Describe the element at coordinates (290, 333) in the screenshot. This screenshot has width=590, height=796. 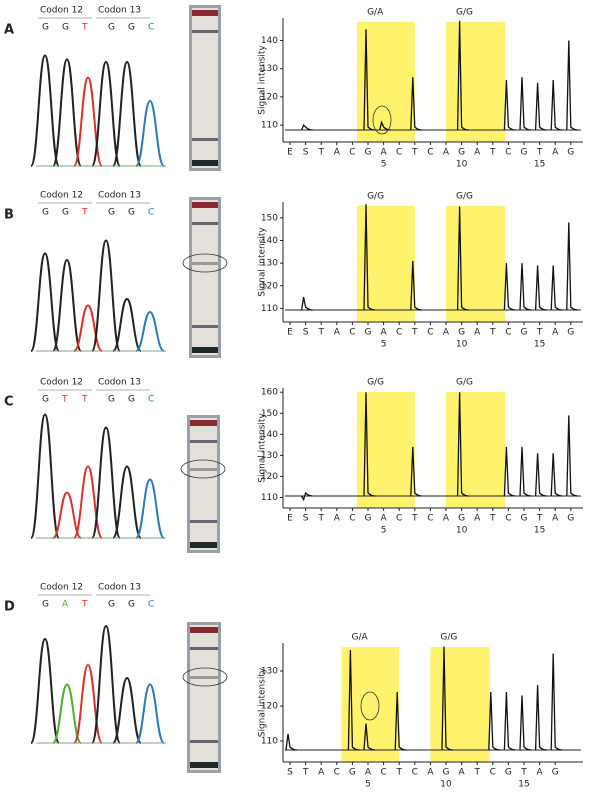
I see `dispensation-label: E` at that location.